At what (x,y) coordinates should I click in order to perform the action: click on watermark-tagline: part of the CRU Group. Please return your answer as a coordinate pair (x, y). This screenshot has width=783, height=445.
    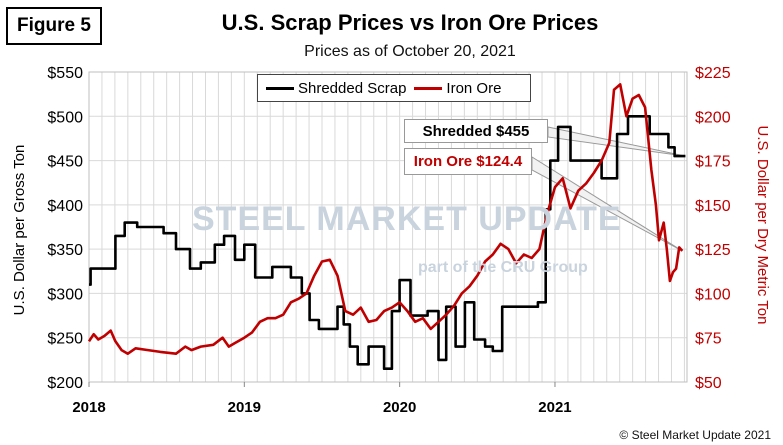
    Looking at the image, I should click on (503, 267).